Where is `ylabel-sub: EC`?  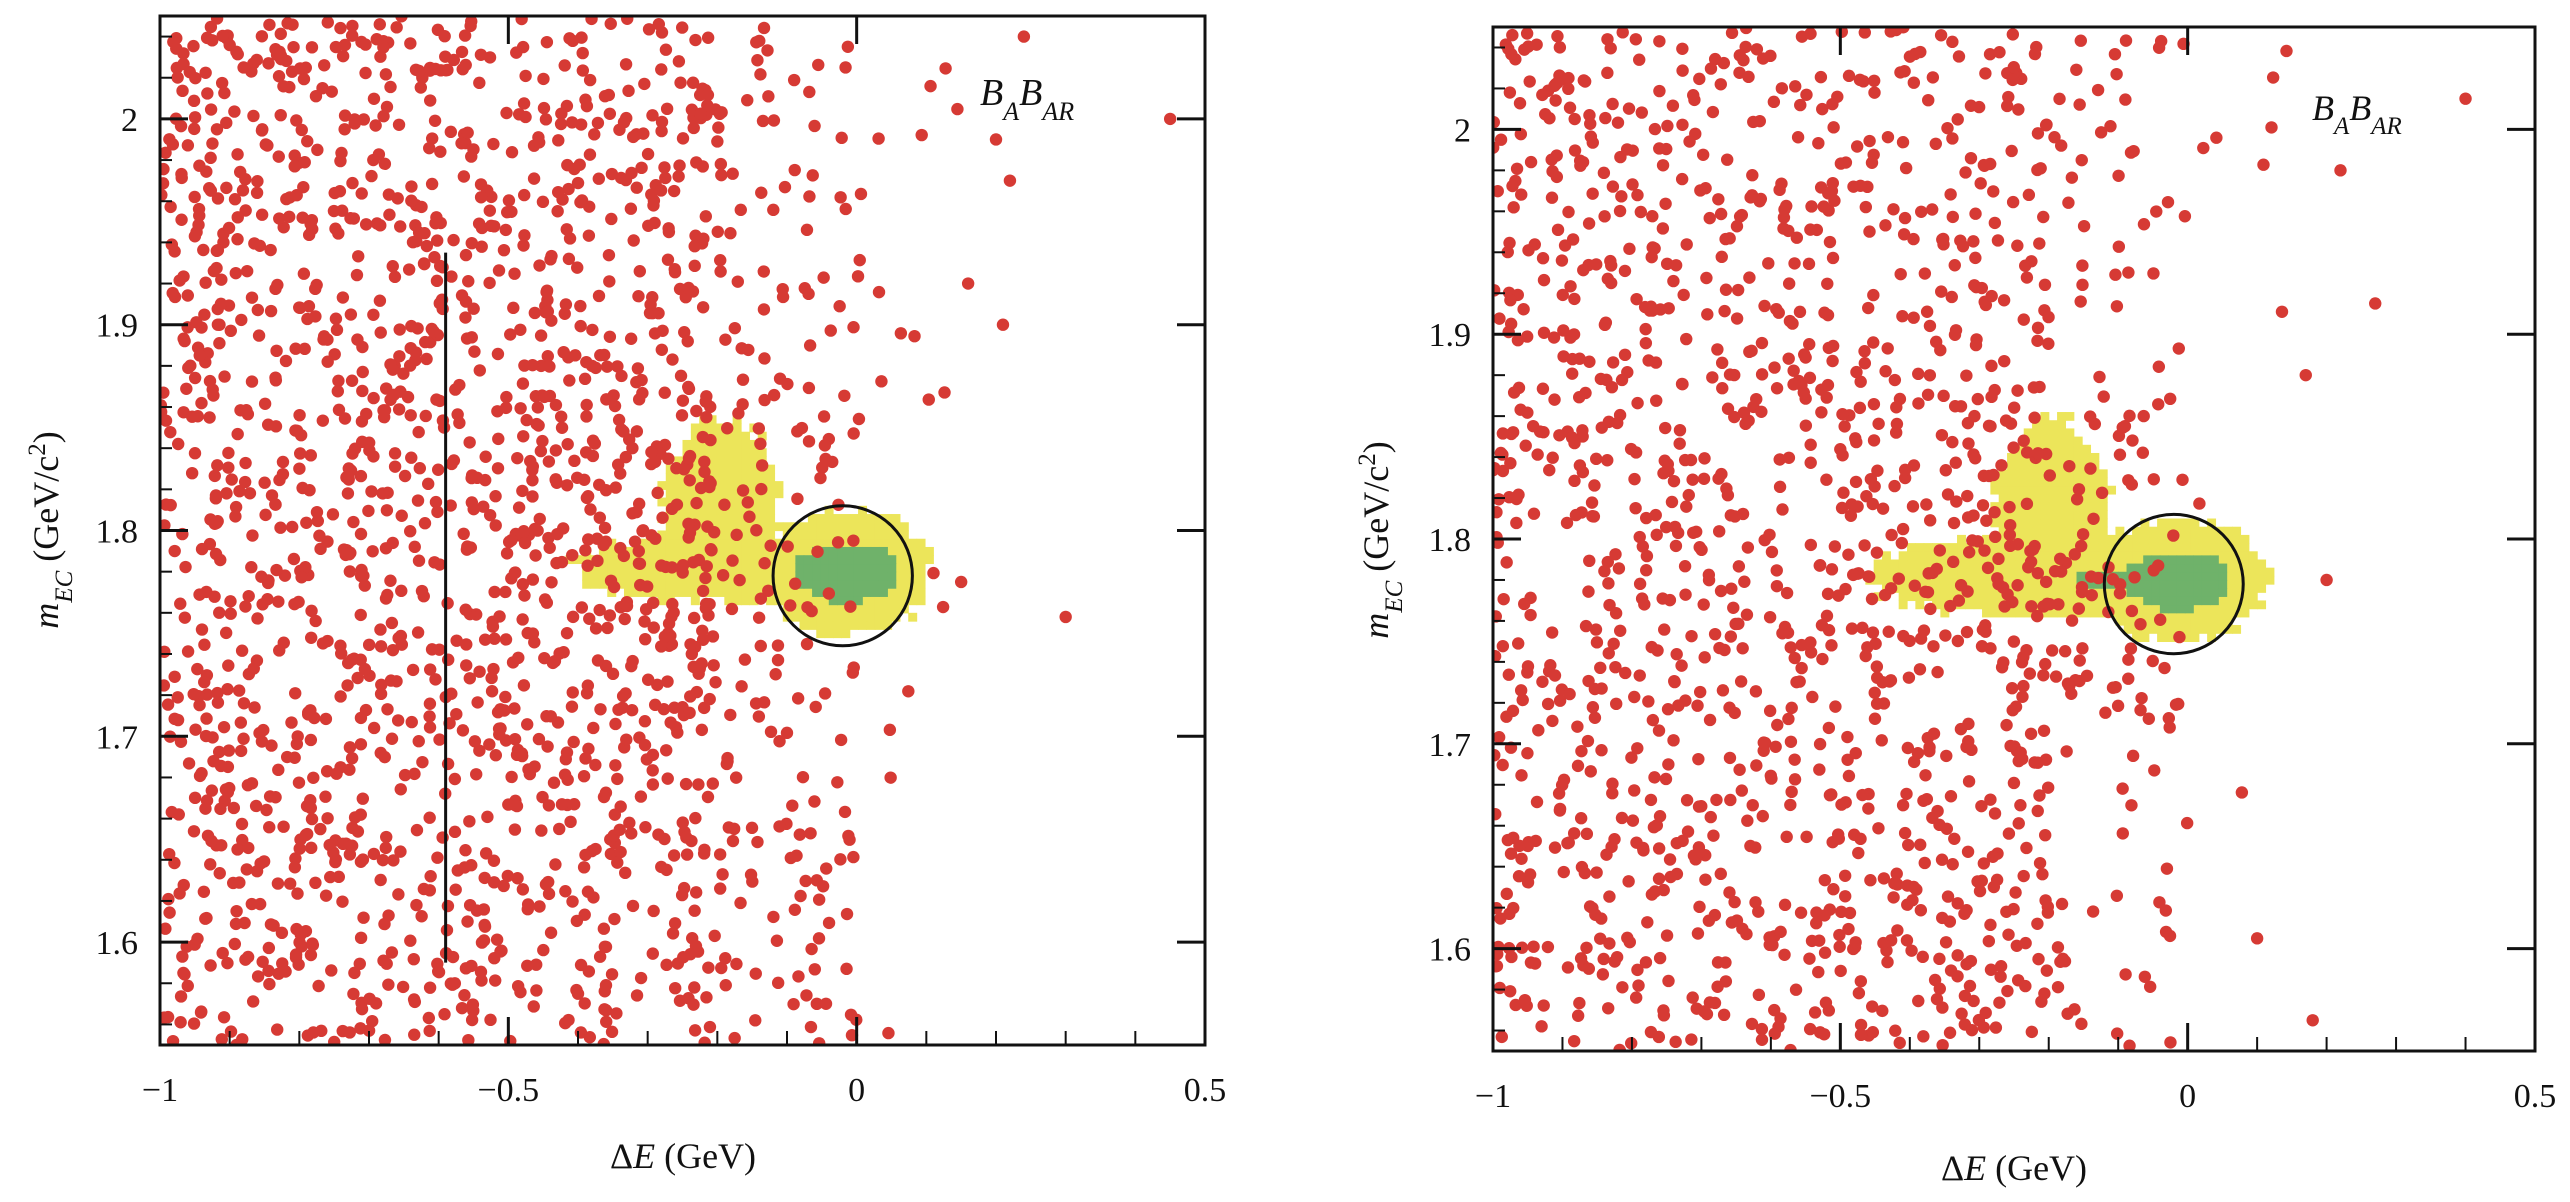
ylabel-sub: EC is located at coordinates (64, 586).